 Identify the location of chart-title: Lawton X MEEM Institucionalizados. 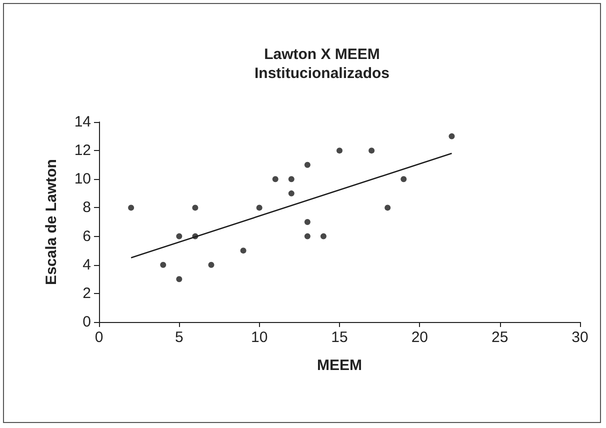
(322, 64).